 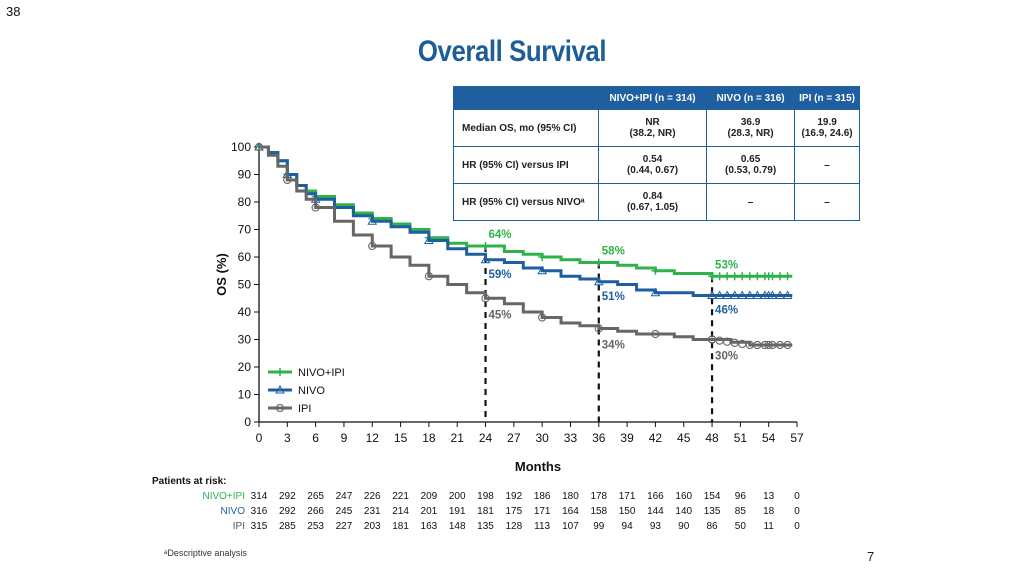 What do you see at coordinates (239, 526) in the screenshot?
I see `at-risk-row-label: IPI` at bounding box center [239, 526].